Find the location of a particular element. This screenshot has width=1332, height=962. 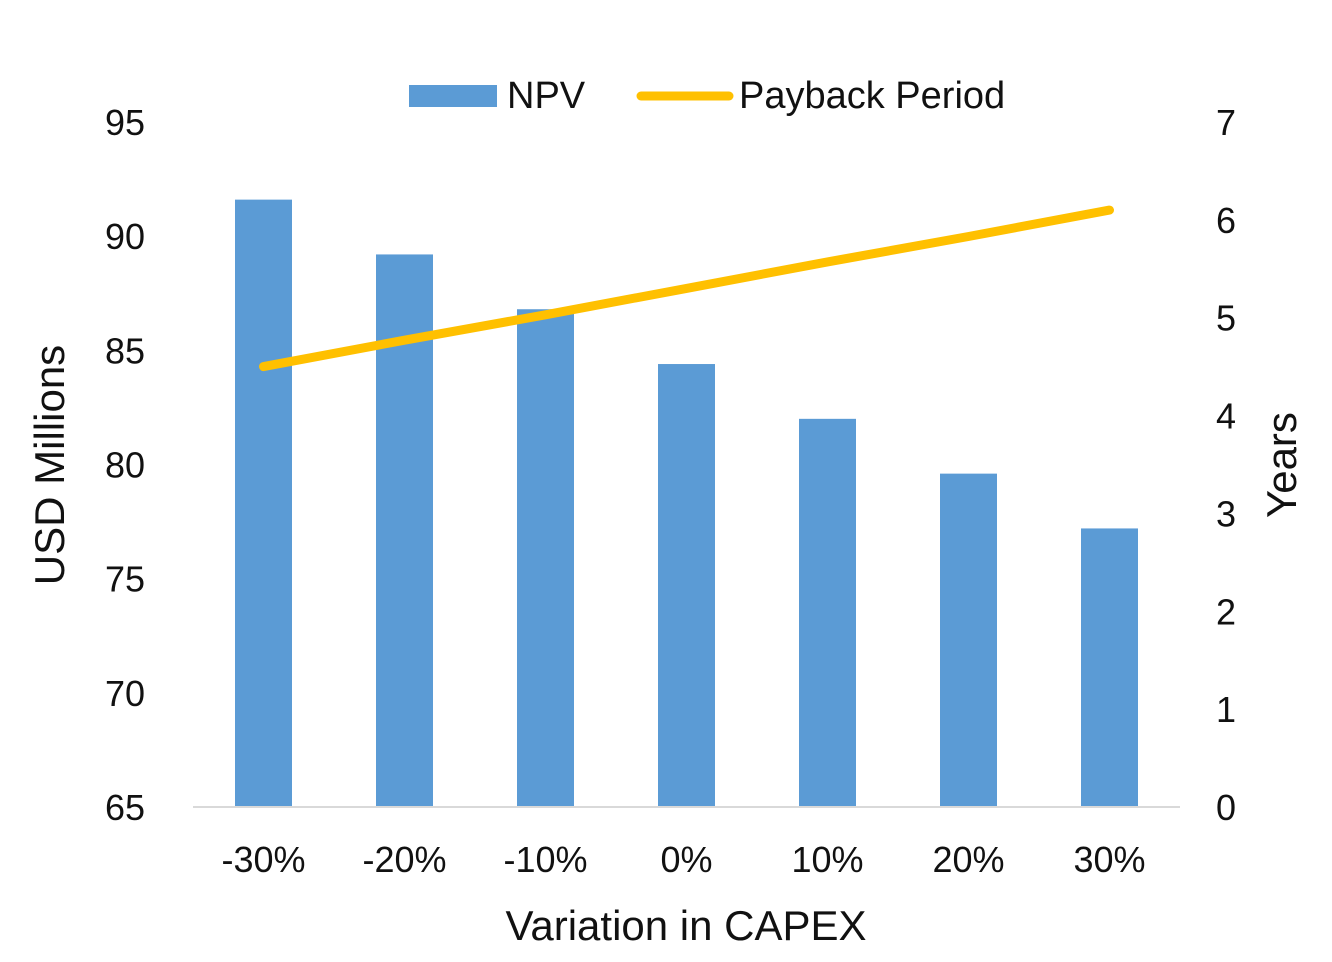

y-tick-label-3: 80 is located at coordinates (125, 465).